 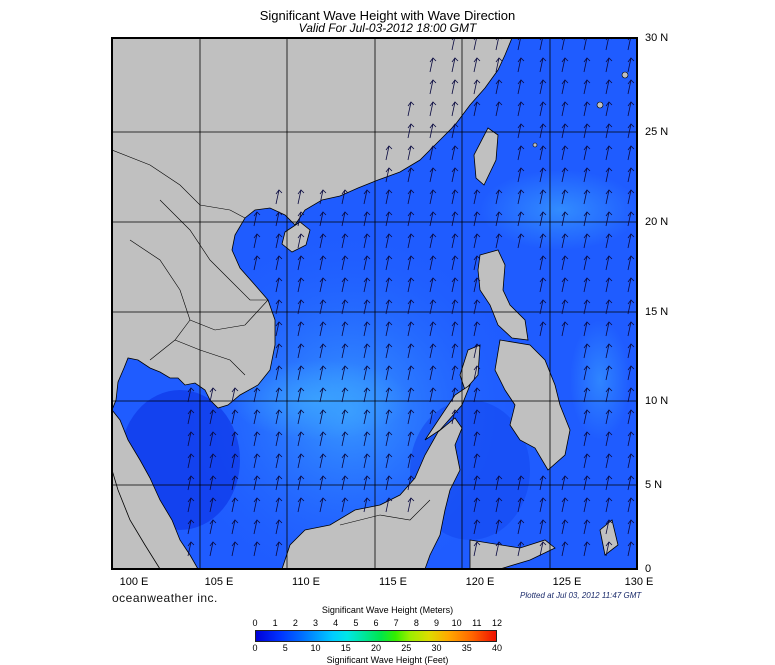 What do you see at coordinates (496, 623) in the screenshot?
I see `colorbar-meter-tick: 12` at bounding box center [496, 623].